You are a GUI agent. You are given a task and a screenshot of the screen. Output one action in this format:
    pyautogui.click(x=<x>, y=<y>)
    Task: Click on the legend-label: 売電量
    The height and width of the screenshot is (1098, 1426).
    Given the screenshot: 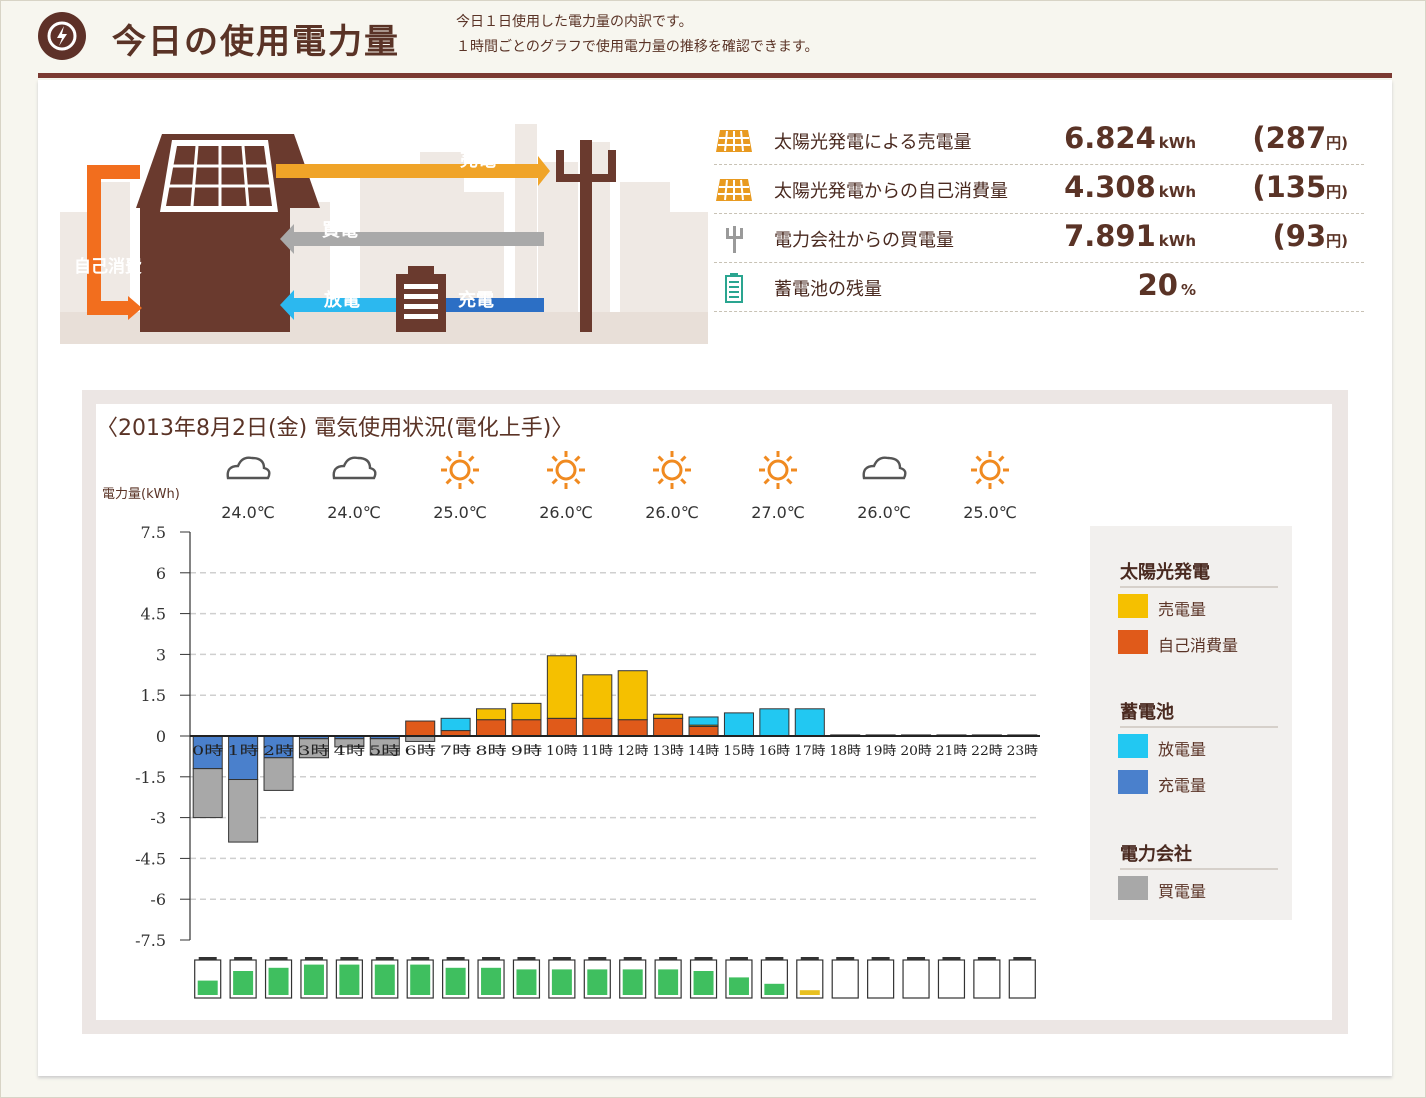 What is the action you would take?
    pyautogui.click(x=1182, y=609)
    